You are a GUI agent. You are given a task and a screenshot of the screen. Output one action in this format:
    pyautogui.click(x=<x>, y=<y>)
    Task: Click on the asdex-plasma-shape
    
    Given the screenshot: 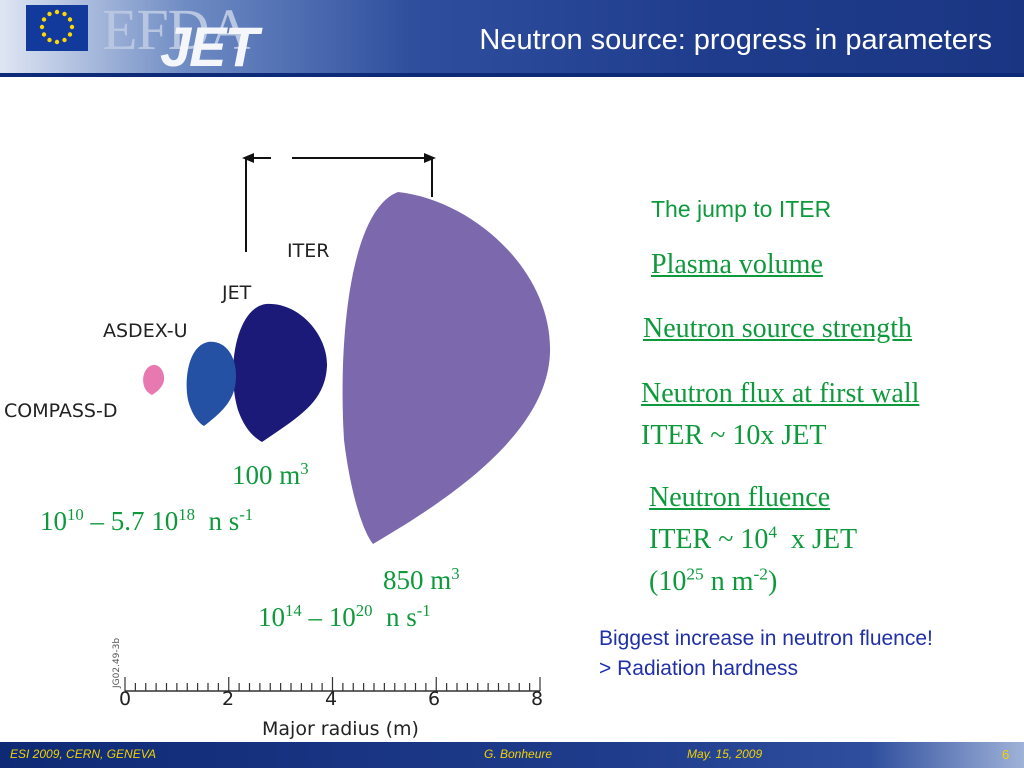 What is the action you would take?
    pyautogui.click(x=211, y=383)
    